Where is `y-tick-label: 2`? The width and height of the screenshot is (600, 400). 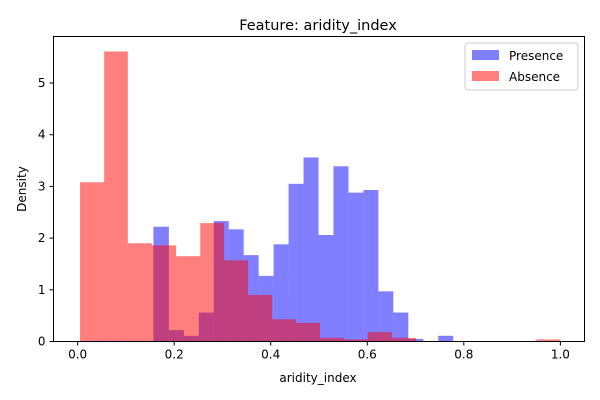 y-tick-label: 2 is located at coordinates (42, 238).